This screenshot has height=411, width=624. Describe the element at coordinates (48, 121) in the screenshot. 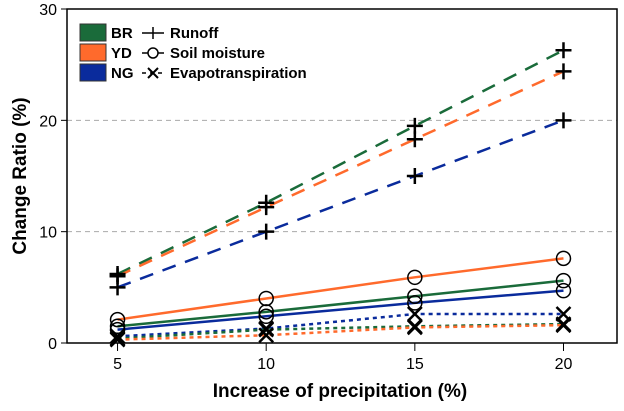

I see `y-tick-label: 20` at that location.